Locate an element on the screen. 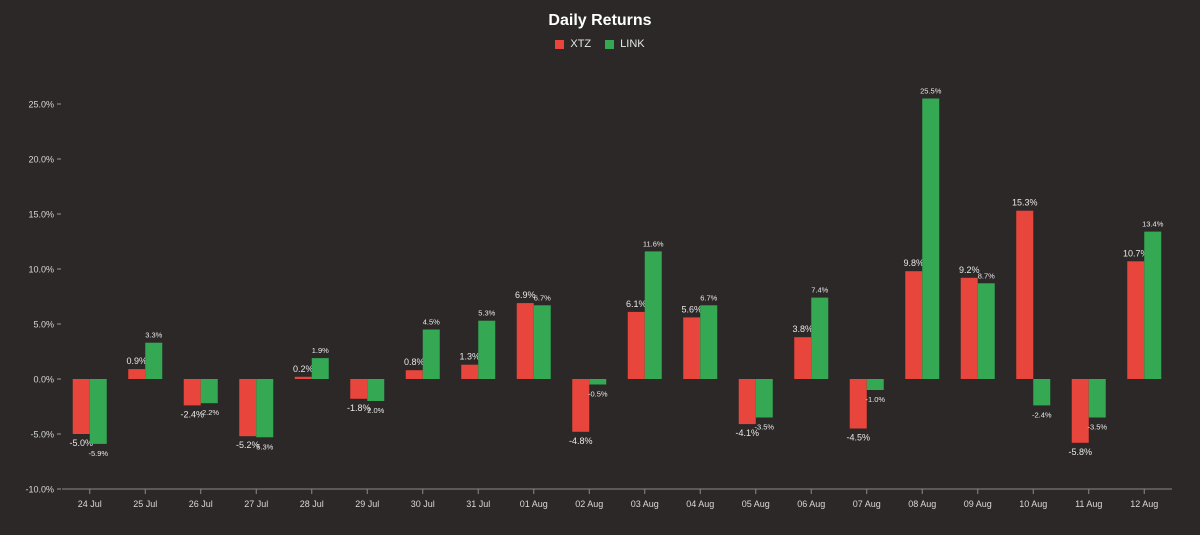 The height and width of the screenshot is (535, 1200). bar-xtz-29-jul is located at coordinates (359, 389).